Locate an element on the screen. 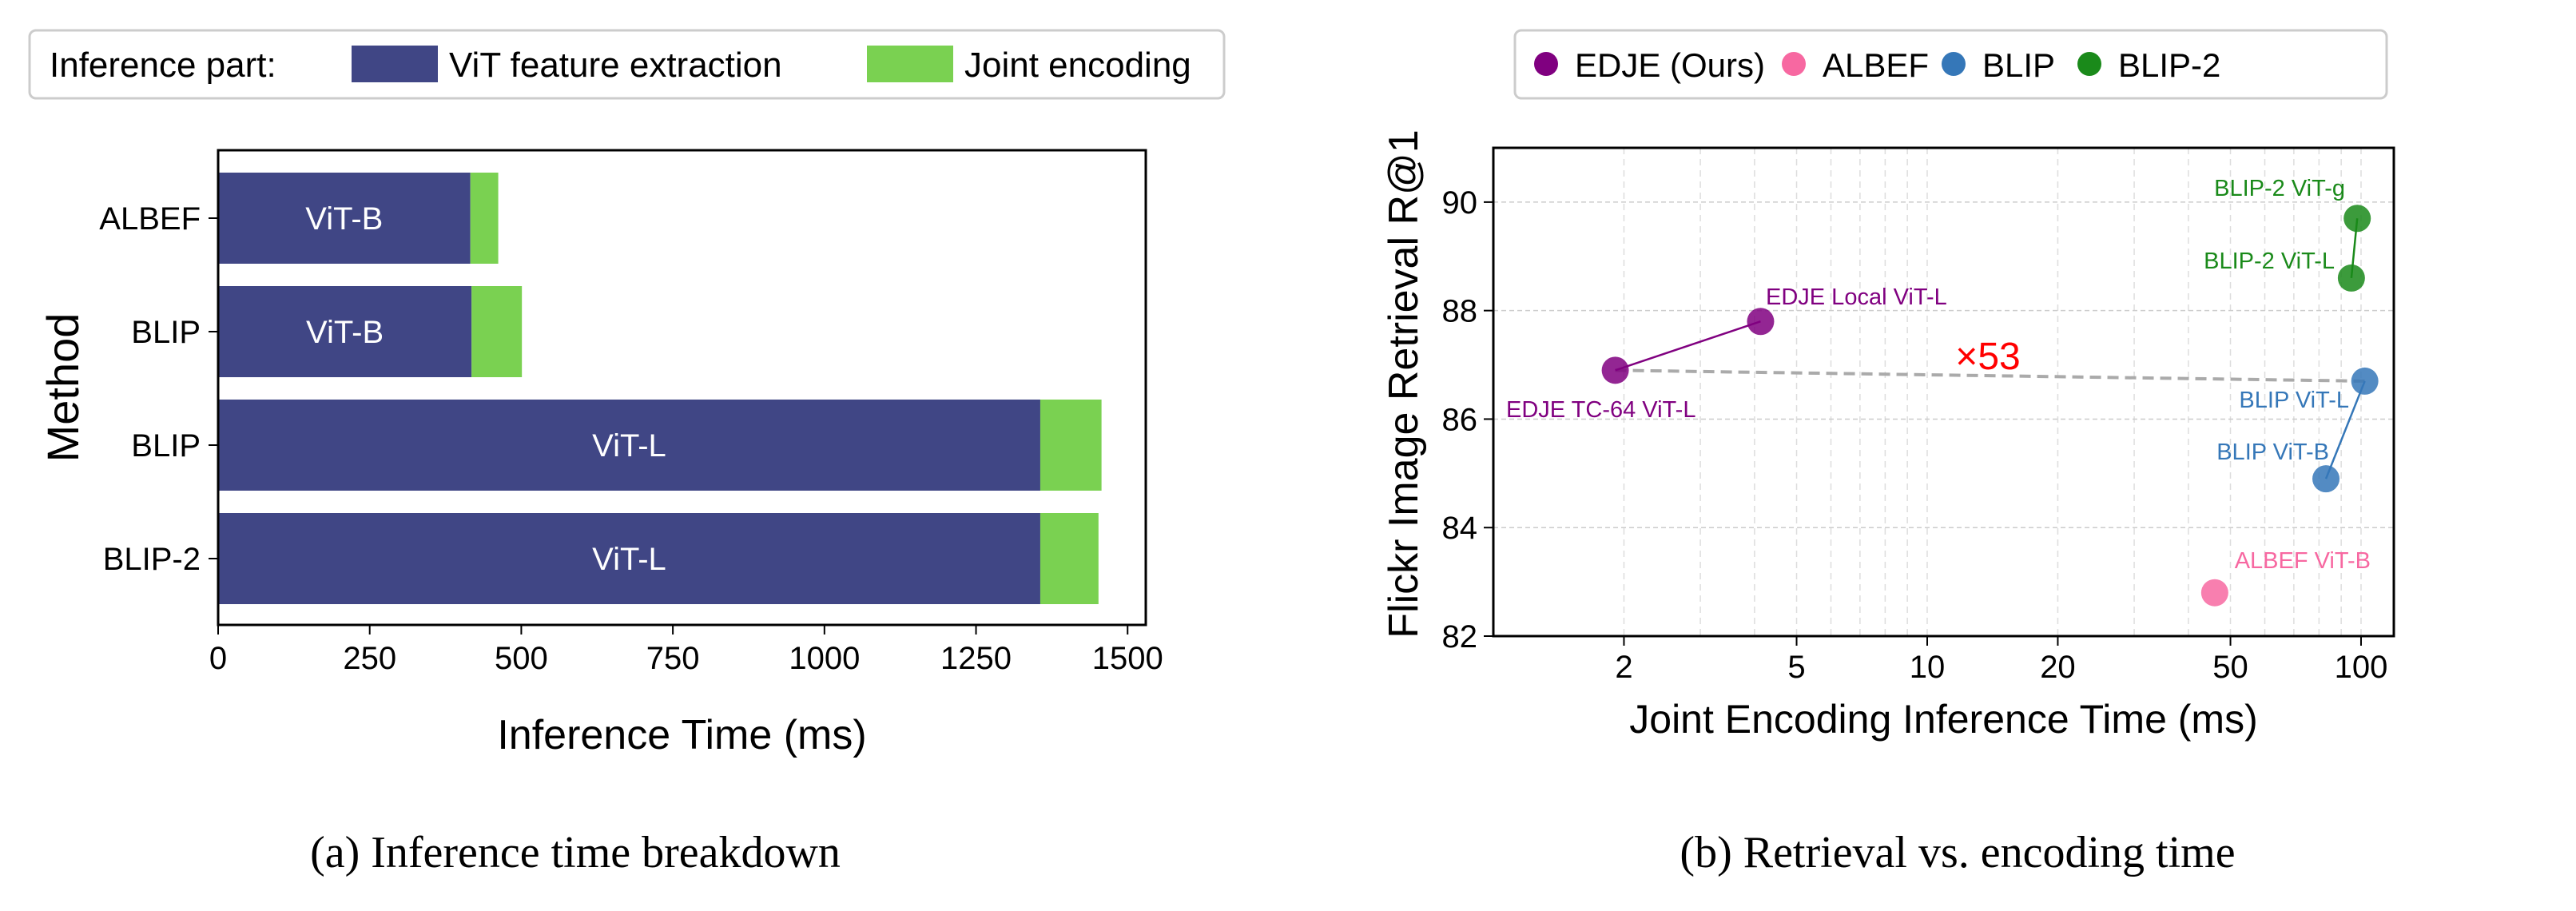 This screenshot has height=911, width=2576. y-tick-label: ALBEF is located at coordinates (150, 219).